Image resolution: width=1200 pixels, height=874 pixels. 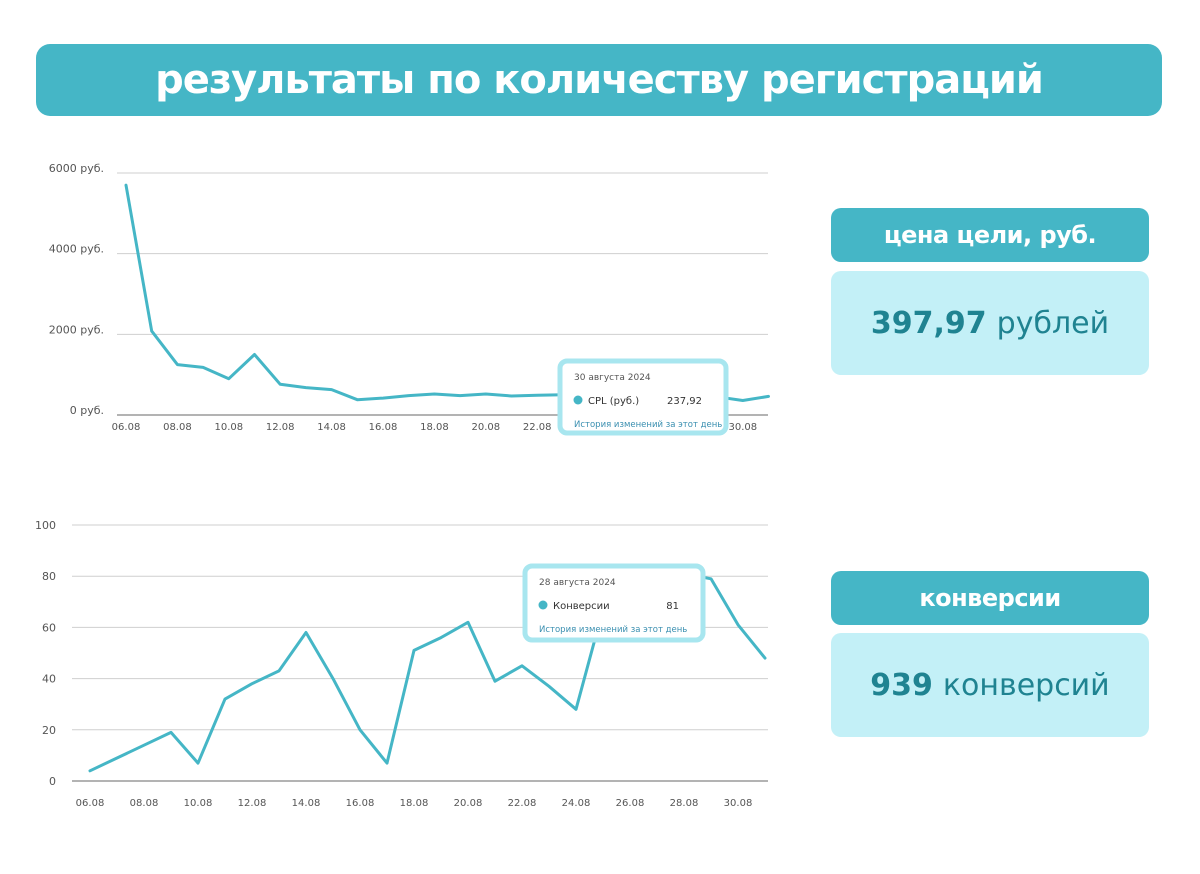 What do you see at coordinates (684, 803) in the screenshot?
I see `x-tick-label: 28.08` at bounding box center [684, 803].